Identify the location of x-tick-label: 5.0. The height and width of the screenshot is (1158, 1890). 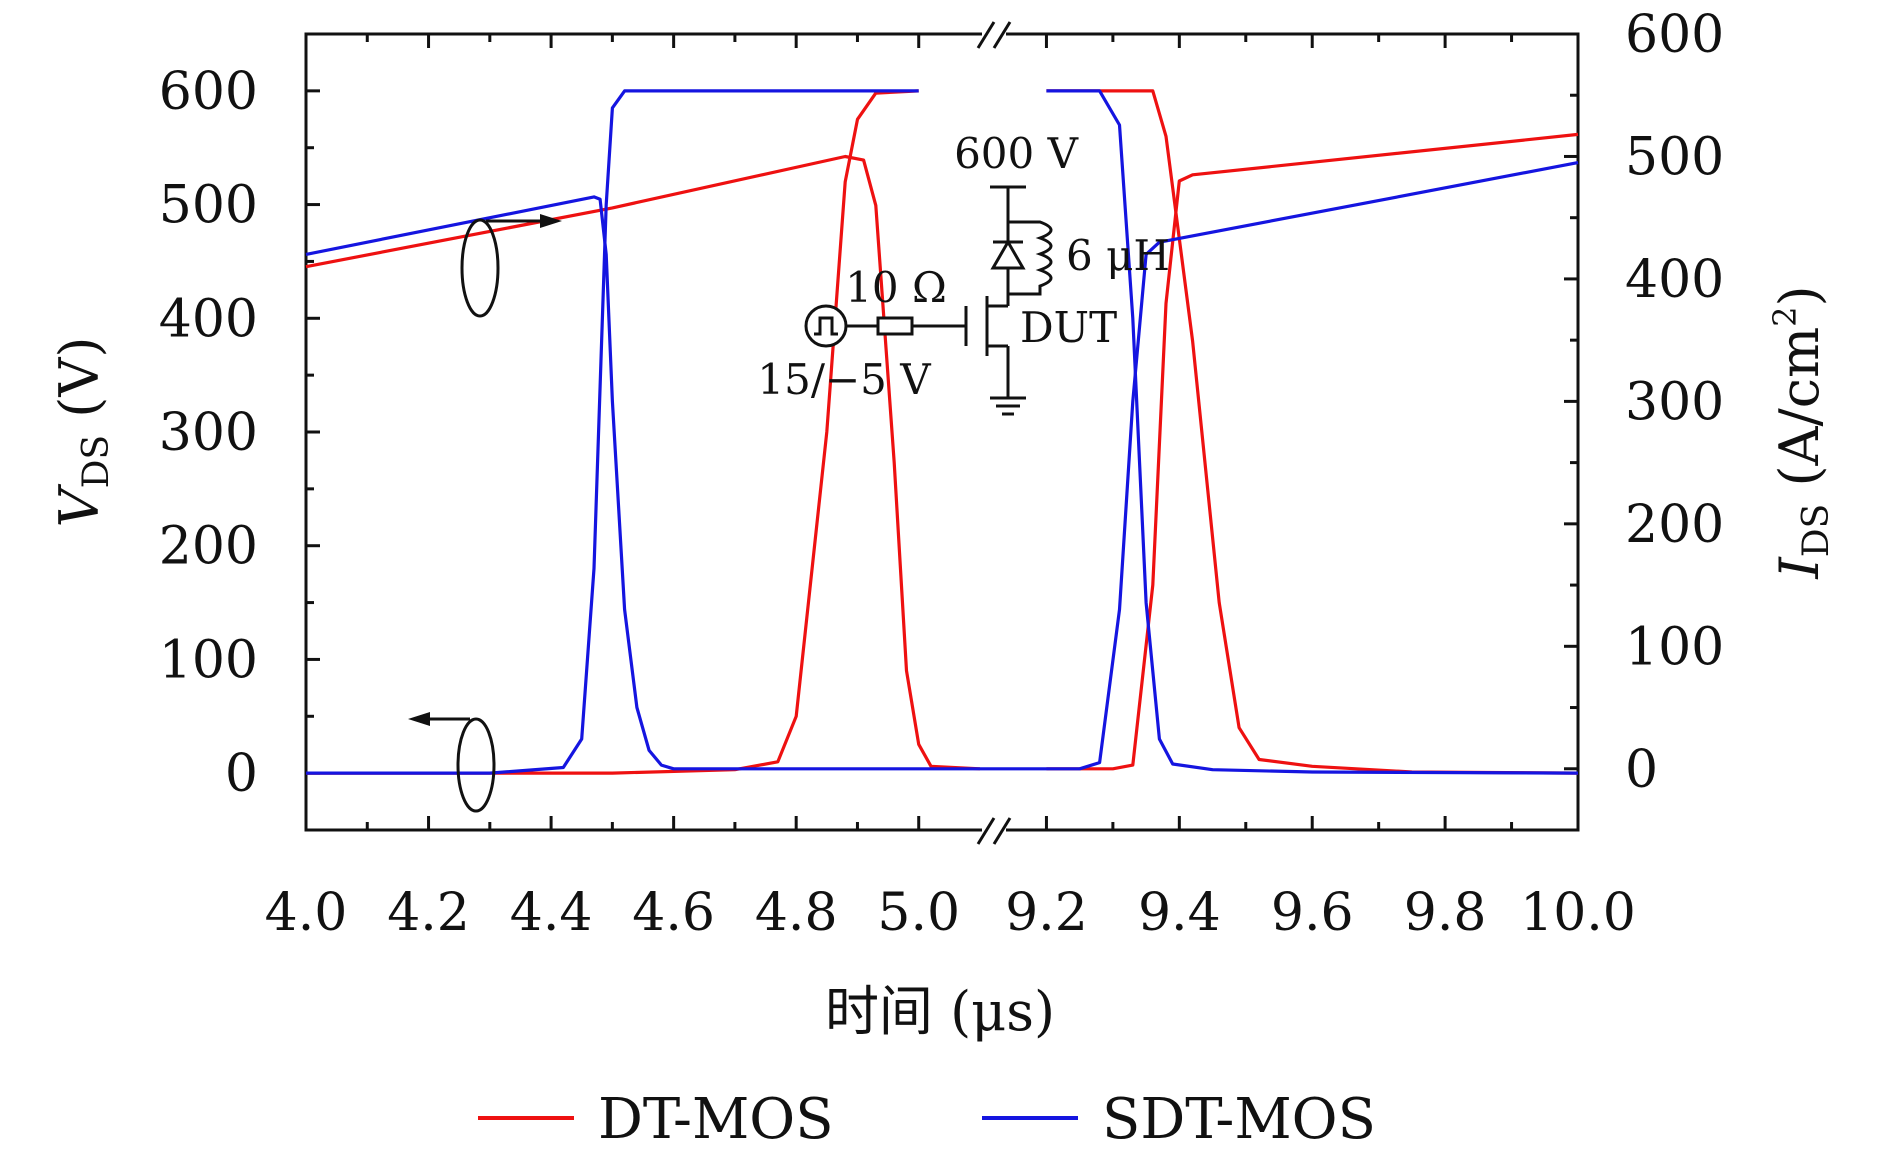
(918, 913).